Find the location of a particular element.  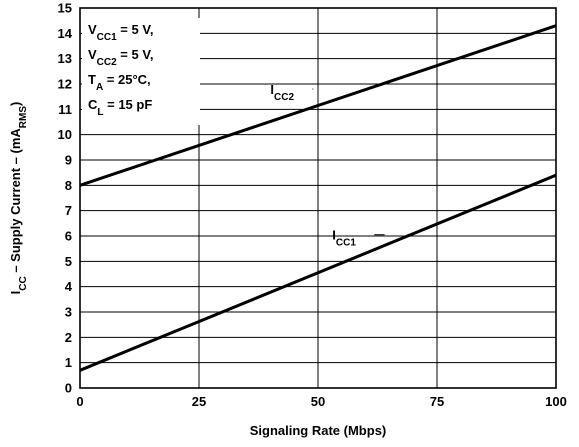

y-tick-label: 15 is located at coordinates (65, 8).